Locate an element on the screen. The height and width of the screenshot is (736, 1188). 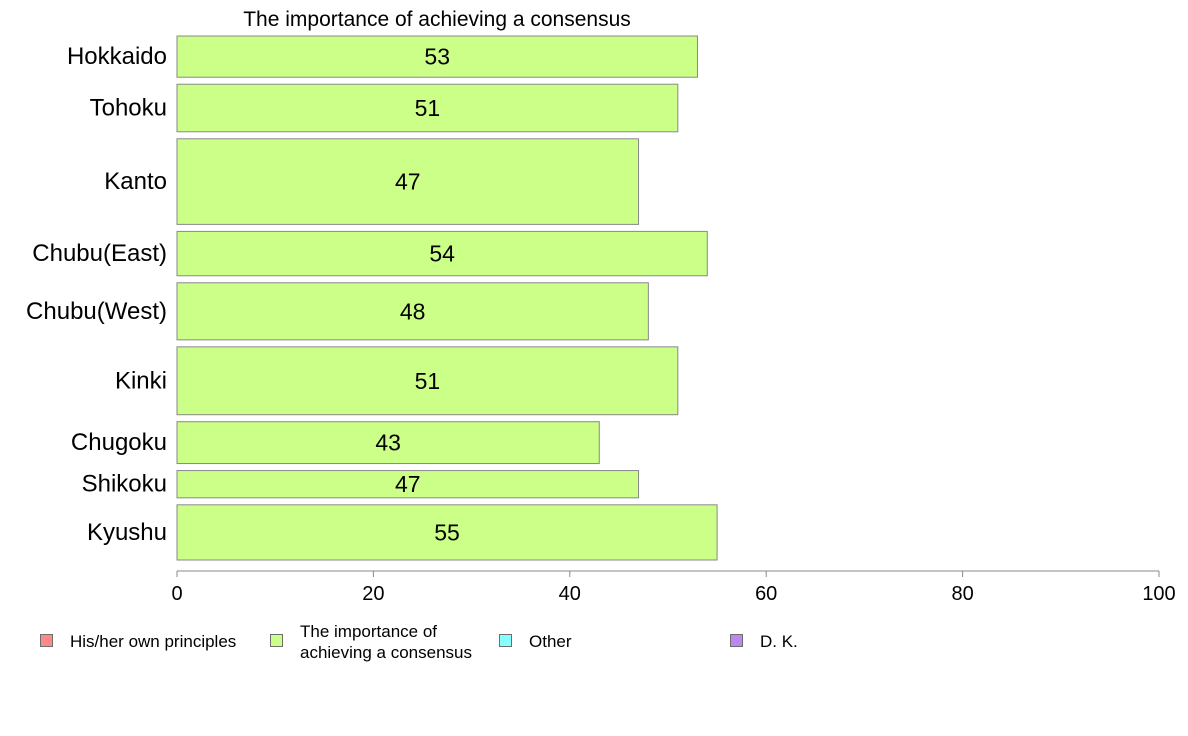
data-label-kinki: 51 is located at coordinates (428, 381).